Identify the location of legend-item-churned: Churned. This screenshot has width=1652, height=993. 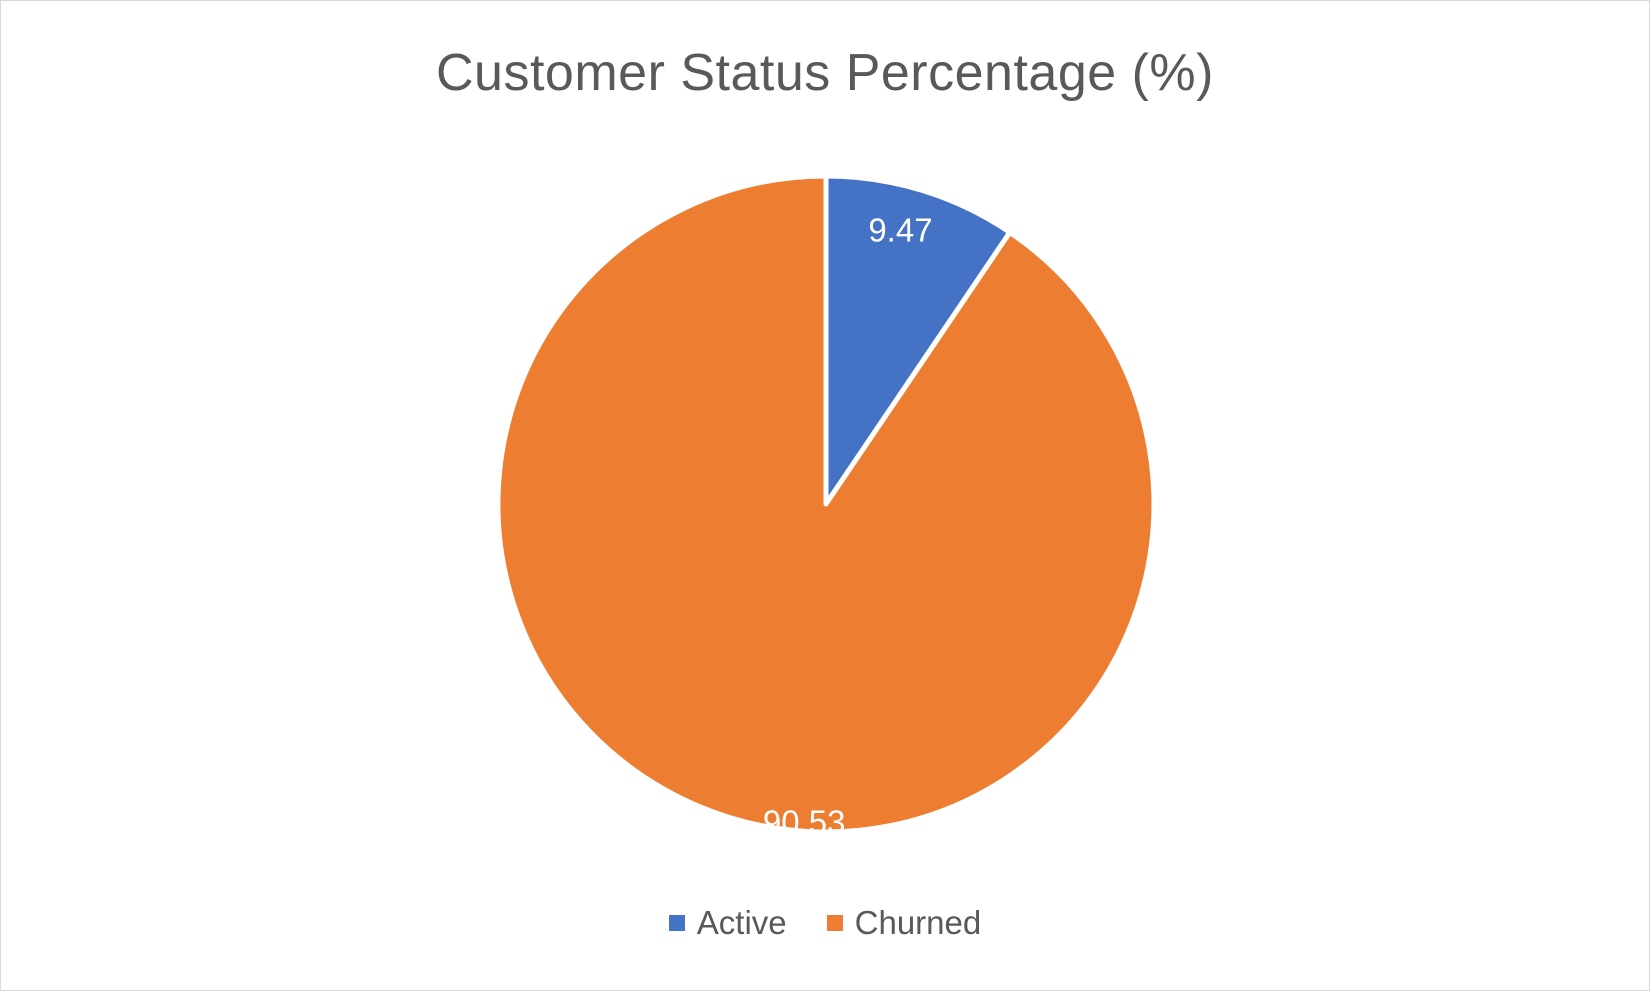
(904, 923).